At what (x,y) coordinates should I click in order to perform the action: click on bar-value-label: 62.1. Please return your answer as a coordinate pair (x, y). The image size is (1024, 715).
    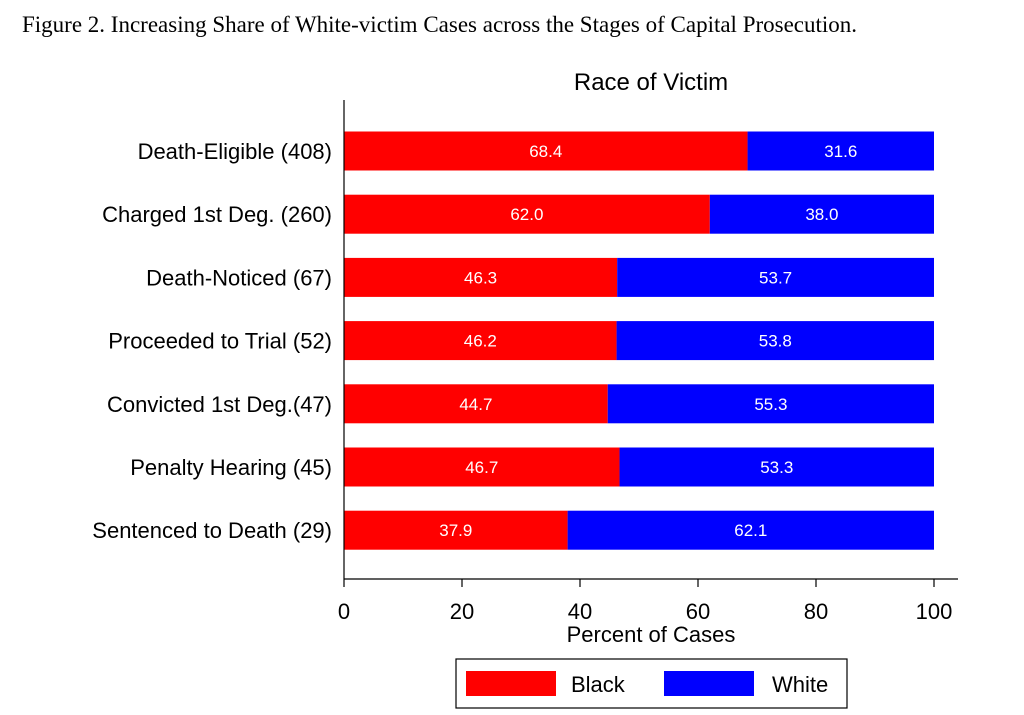
    Looking at the image, I should click on (750, 530).